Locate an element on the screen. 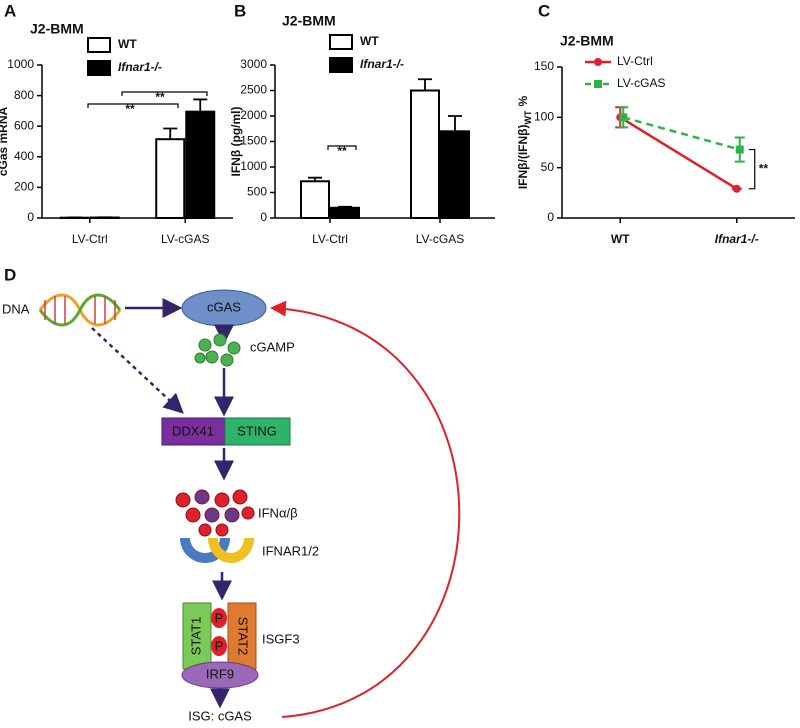 The image size is (800, 728). y-tick-label: 150 is located at coordinates (544, 66).